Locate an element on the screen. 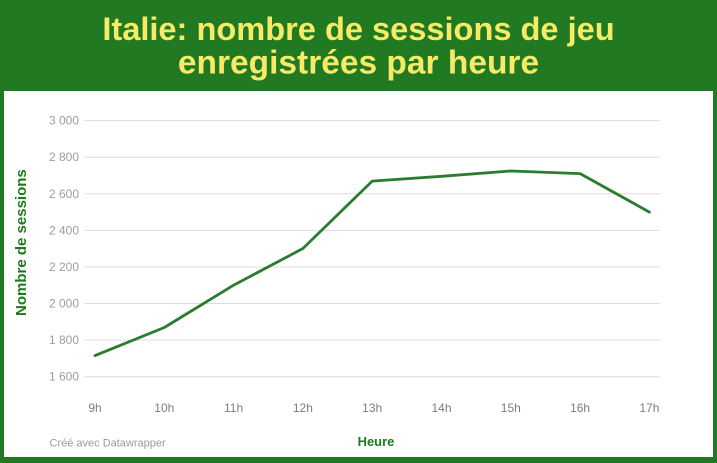 The width and height of the screenshot is (717, 463). svg-text: 13h is located at coordinates (372, 408).